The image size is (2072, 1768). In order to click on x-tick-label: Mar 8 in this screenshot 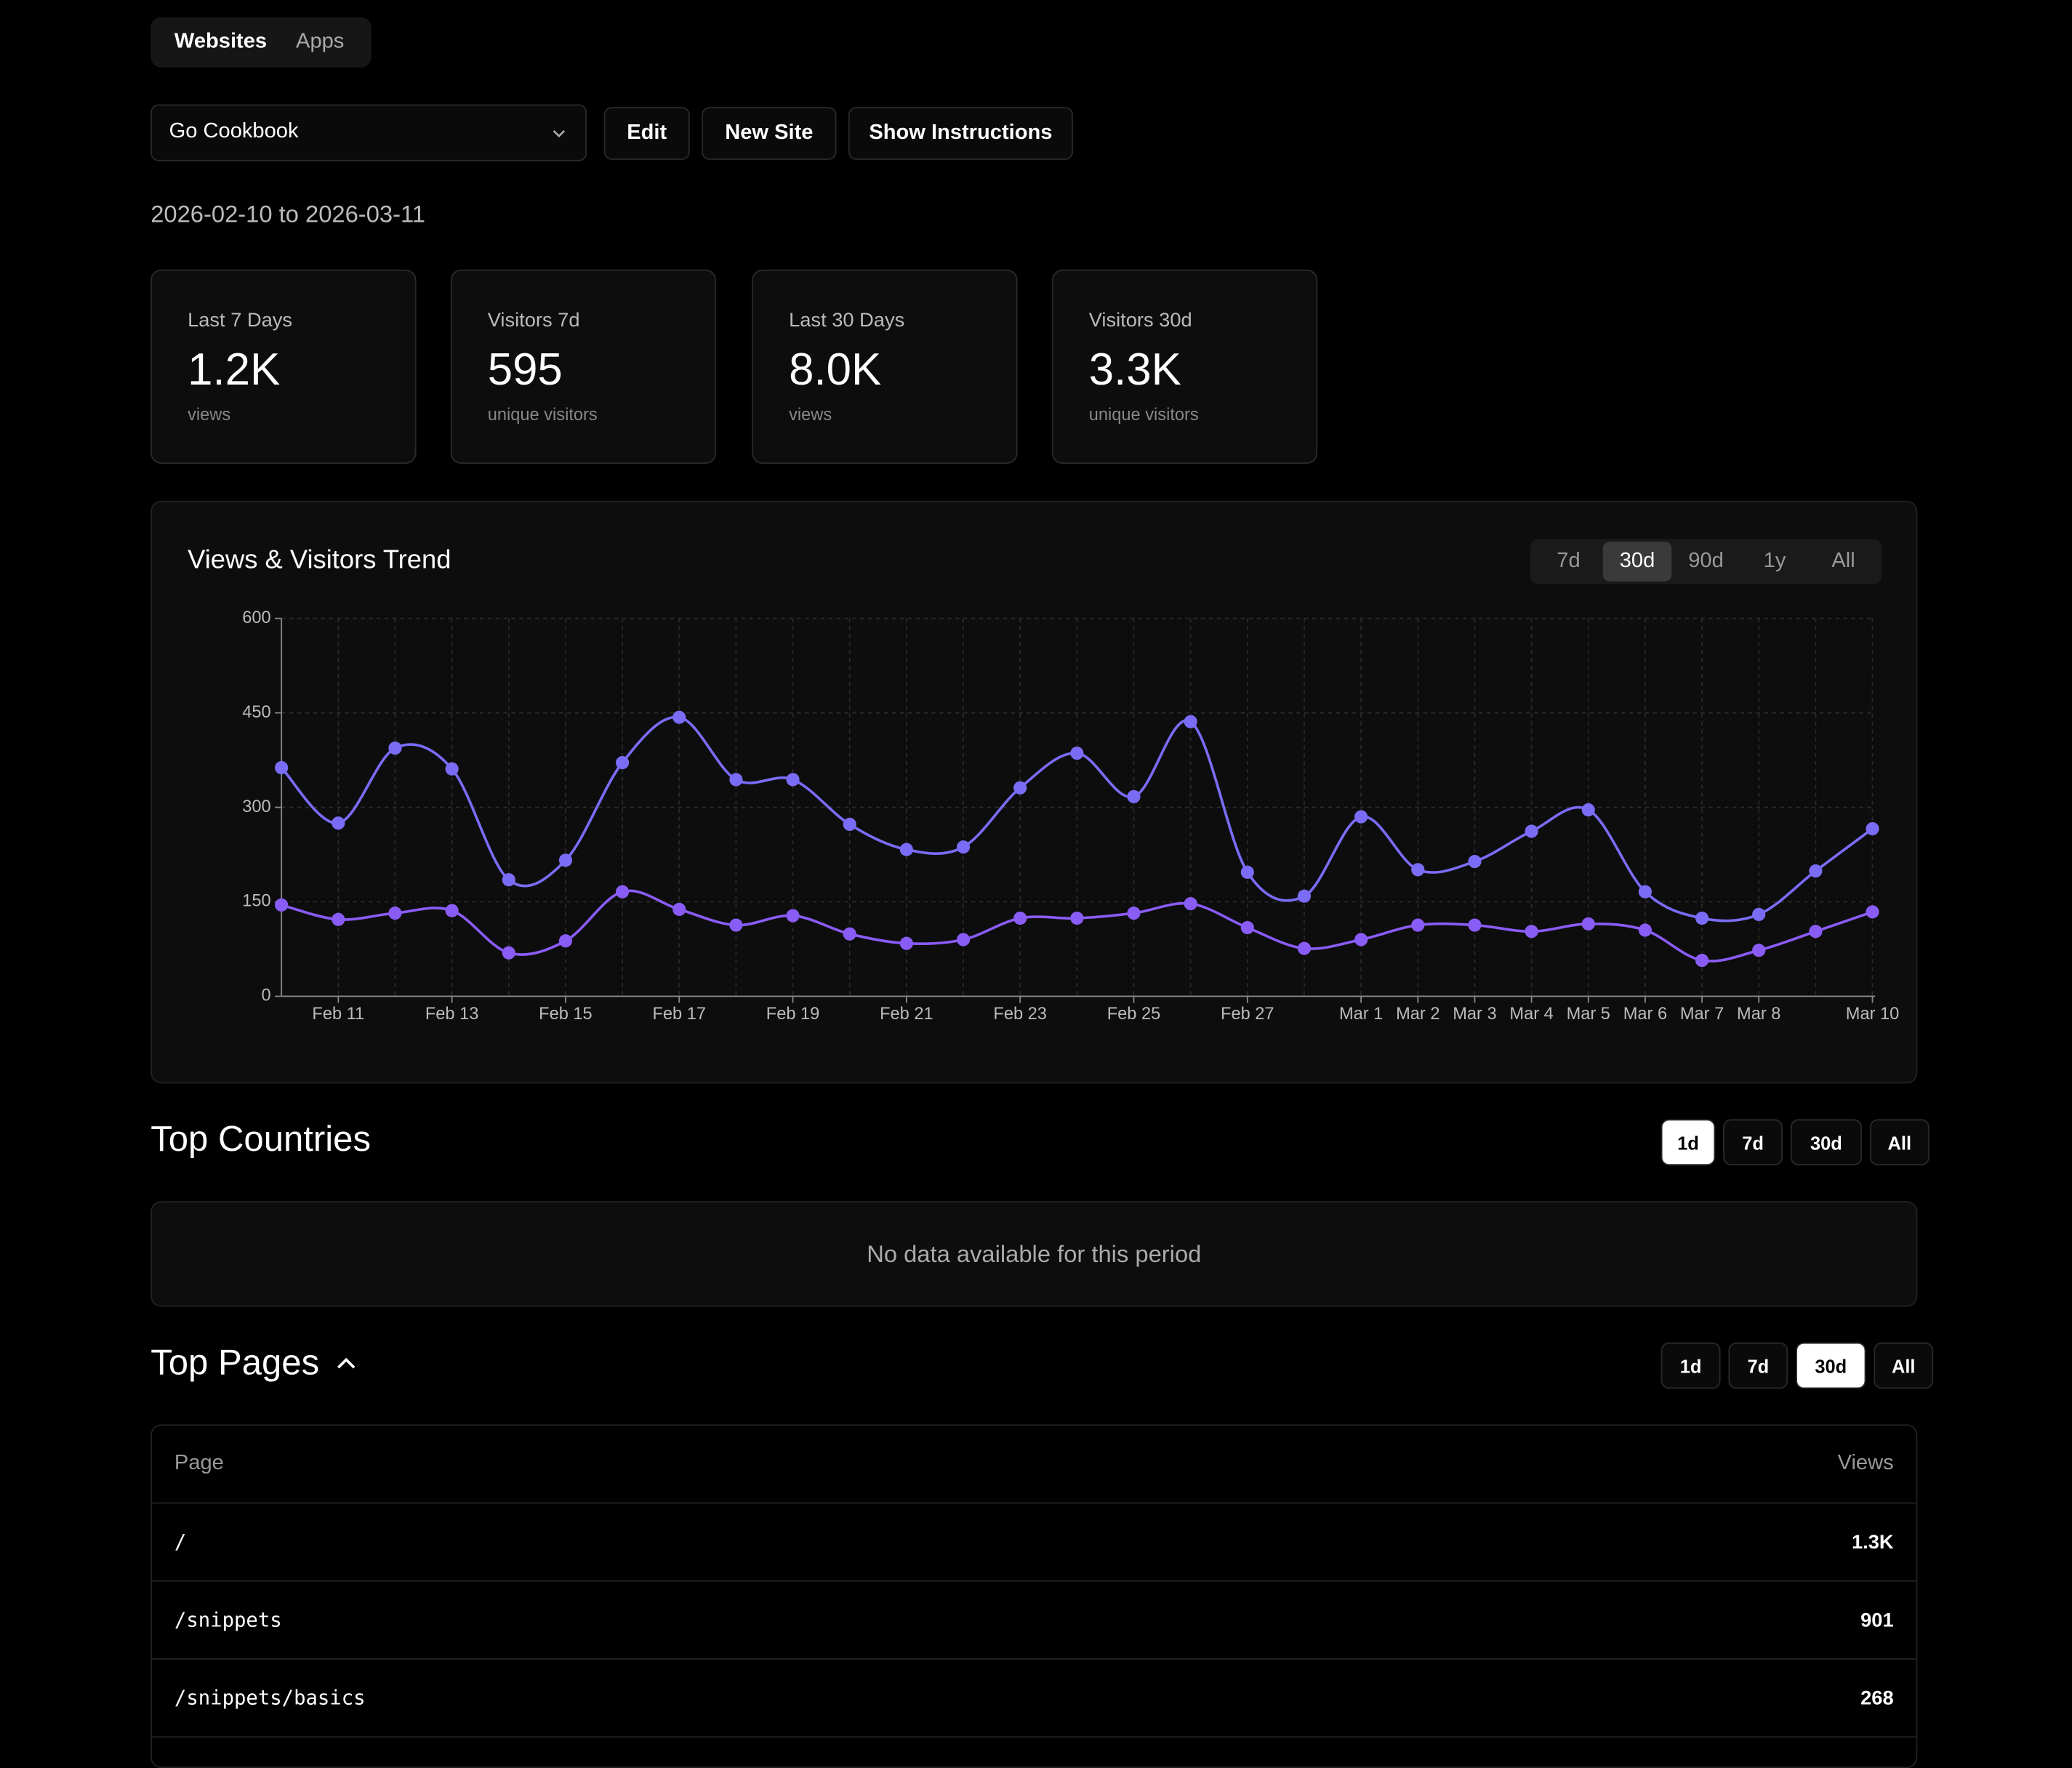, I will do `click(1758, 1014)`.